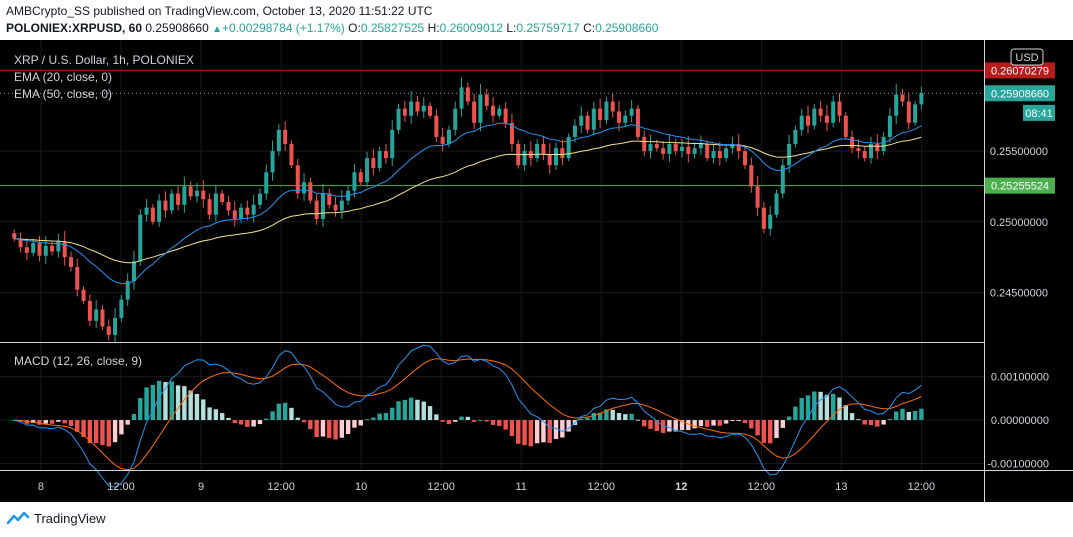 The width and height of the screenshot is (1073, 537). What do you see at coordinates (511, 28) in the screenshot?
I see `low-label: L:` at bounding box center [511, 28].